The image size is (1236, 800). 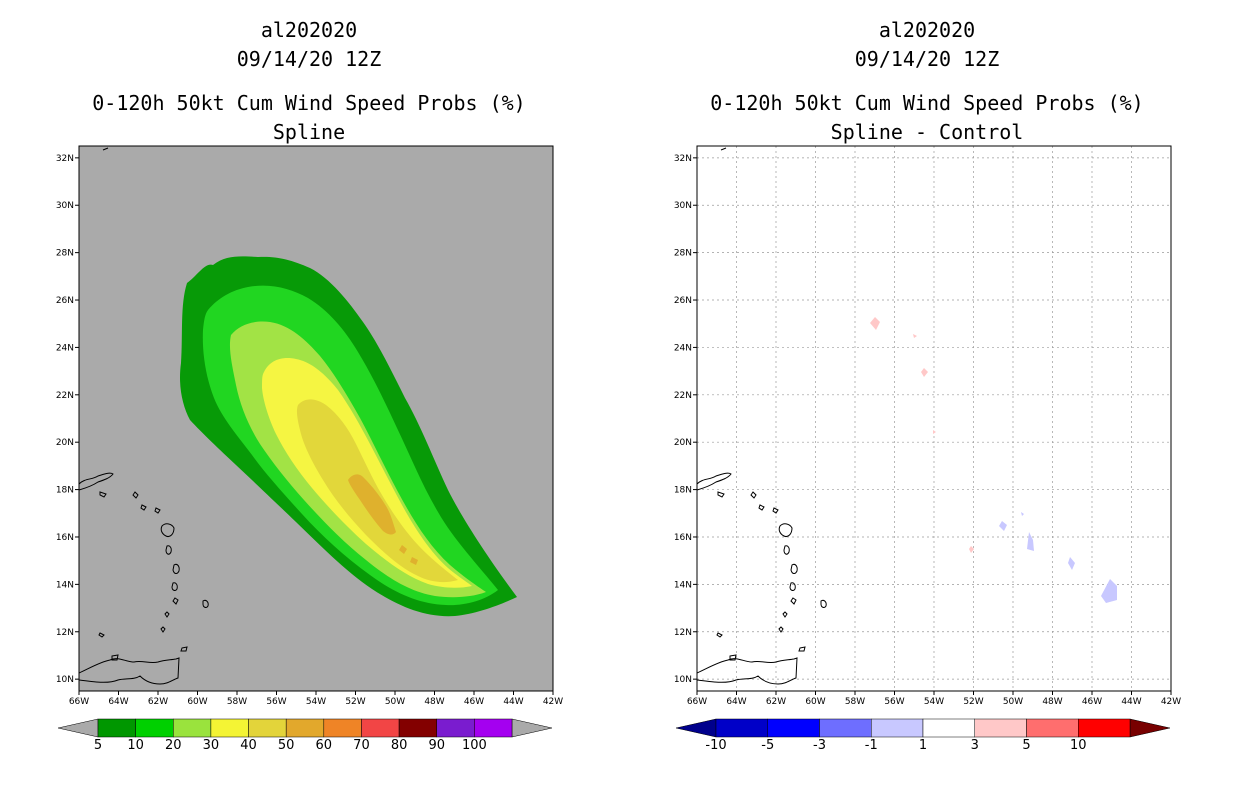 I want to click on left-ytick-label: 24N, so click(x=65, y=348).